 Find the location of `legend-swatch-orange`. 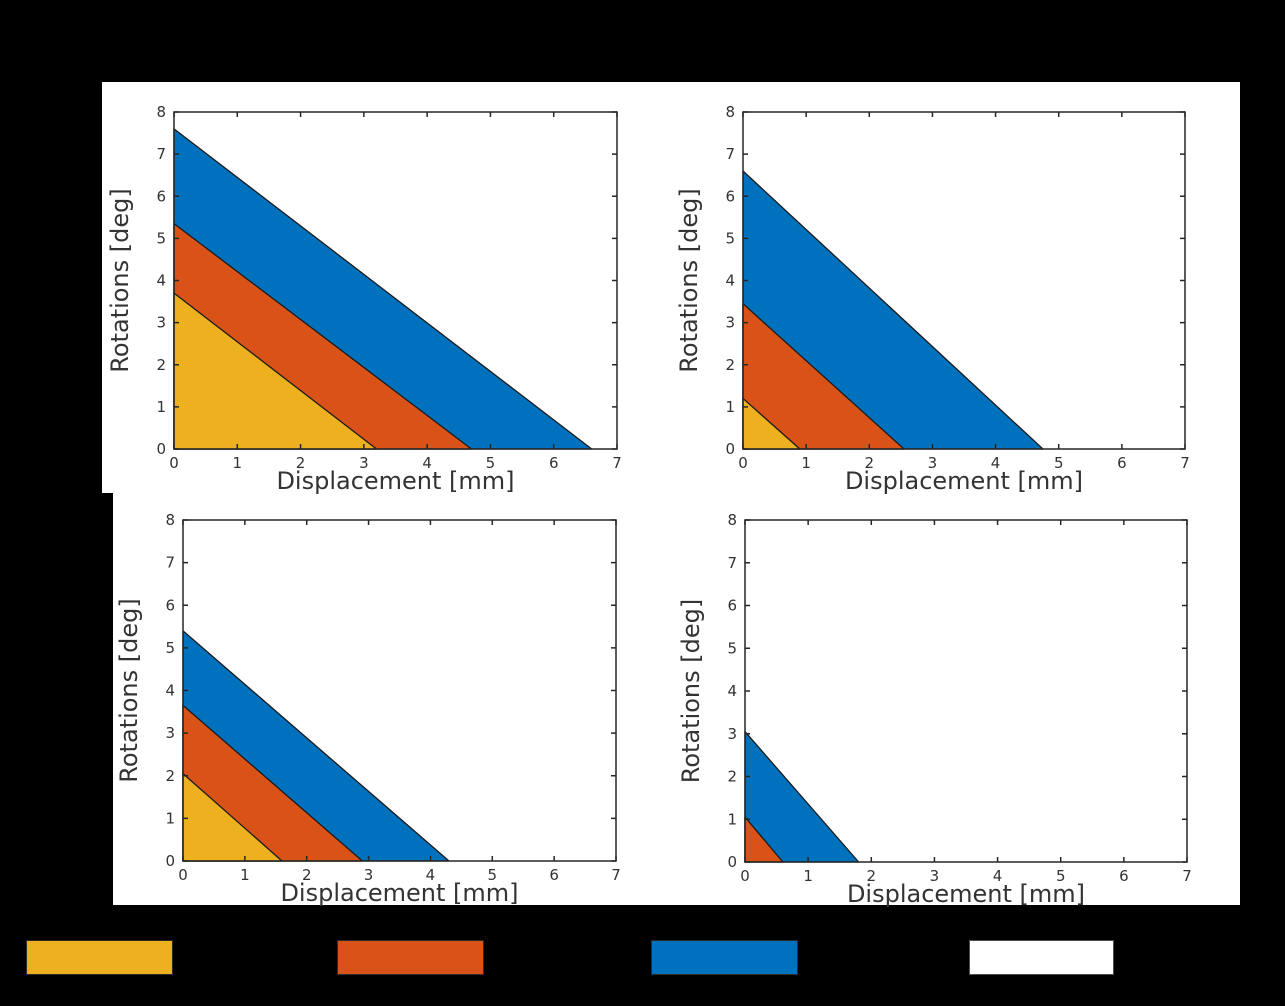

legend-swatch-orange is located at coordinates (410, 957).